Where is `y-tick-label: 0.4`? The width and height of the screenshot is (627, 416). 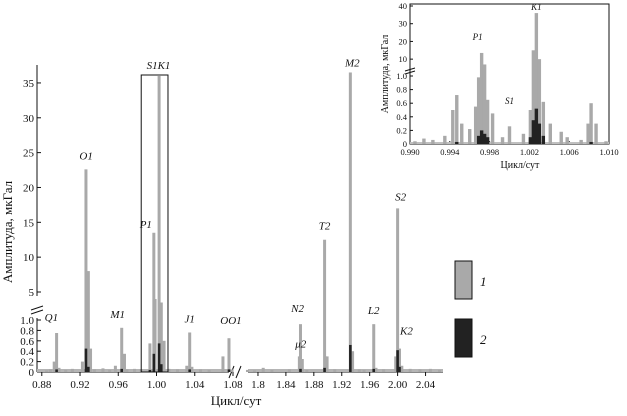
y-tick-label: 0.4 is located at coordinates (27, 352).